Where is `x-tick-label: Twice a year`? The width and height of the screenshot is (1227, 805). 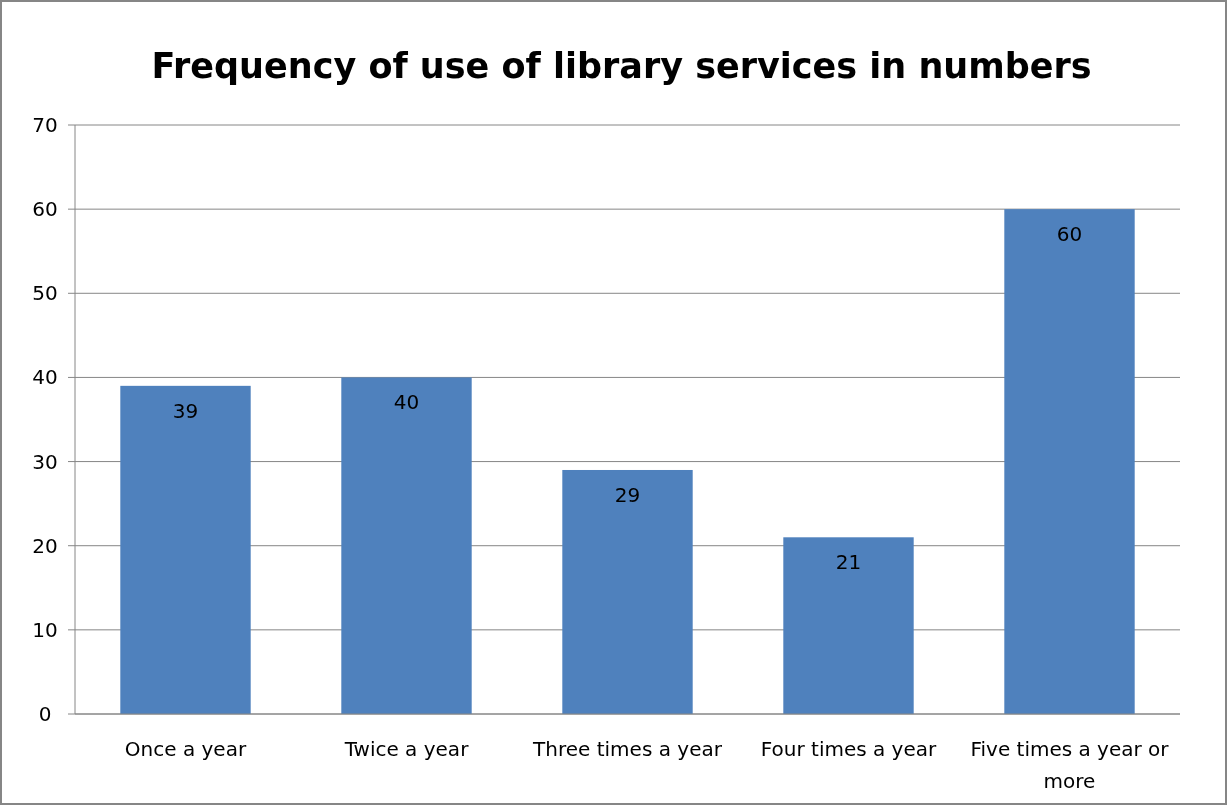 x-tick-label: Twice a year is located at coordinates (406, 749).